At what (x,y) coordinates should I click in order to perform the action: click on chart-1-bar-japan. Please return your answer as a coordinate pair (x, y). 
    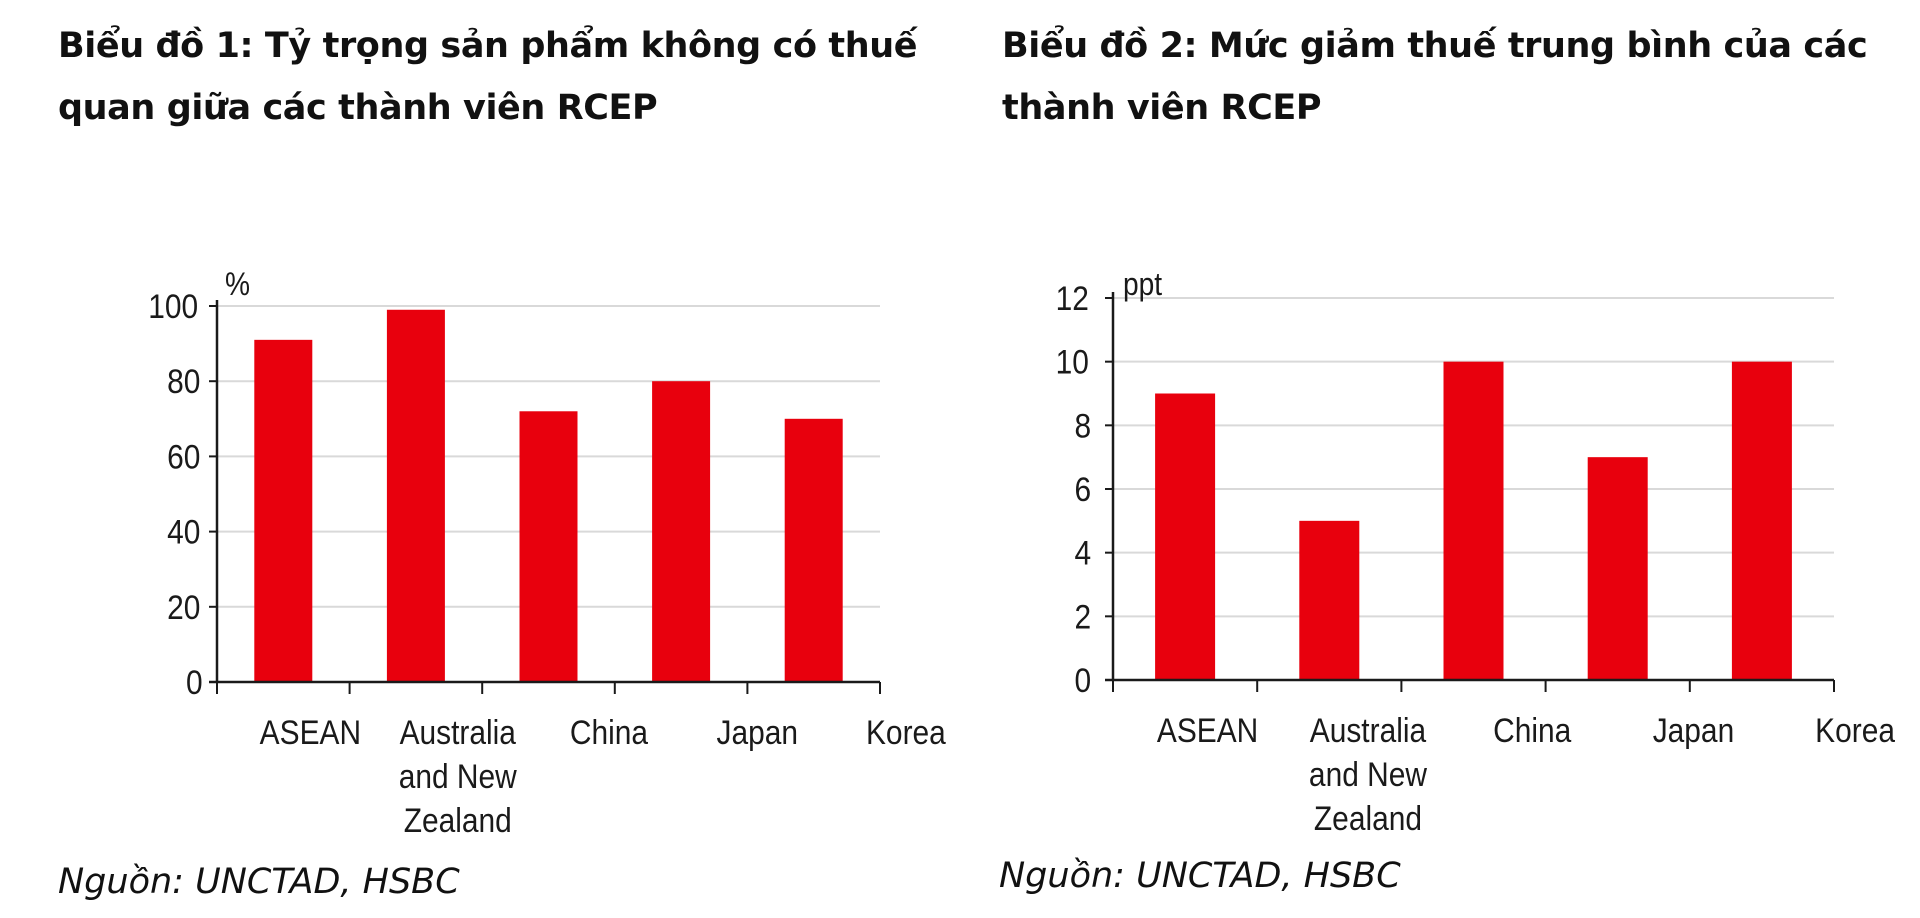
    Looking at the image, I should click on (681, 531).